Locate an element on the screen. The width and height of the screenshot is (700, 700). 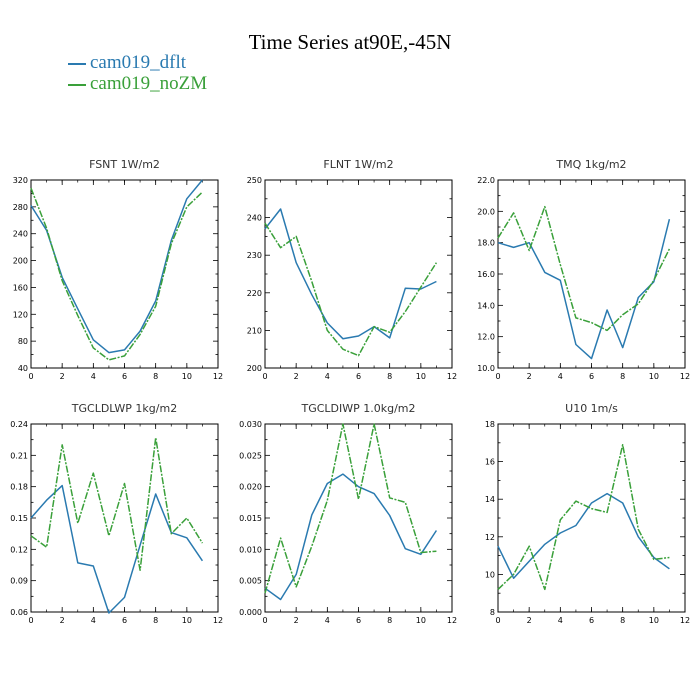
y-tick-label: 18.0 is located at coordinates (486, 243).